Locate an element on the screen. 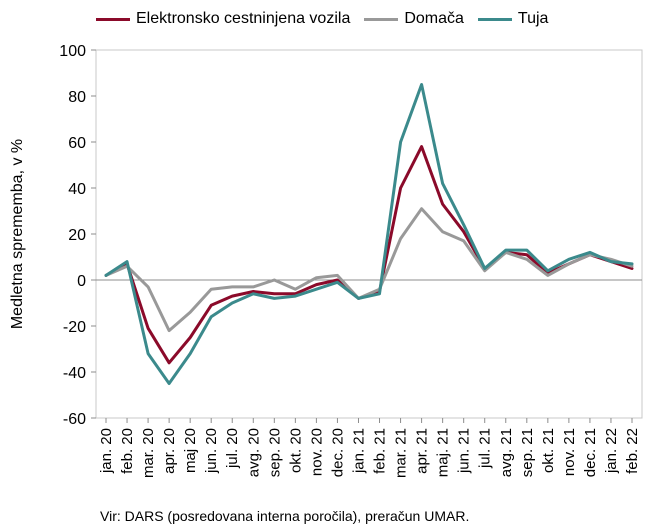 The height and width of the screenshot is (532, 650). y-tick-label: 100 is located at coordinates (72, 51).